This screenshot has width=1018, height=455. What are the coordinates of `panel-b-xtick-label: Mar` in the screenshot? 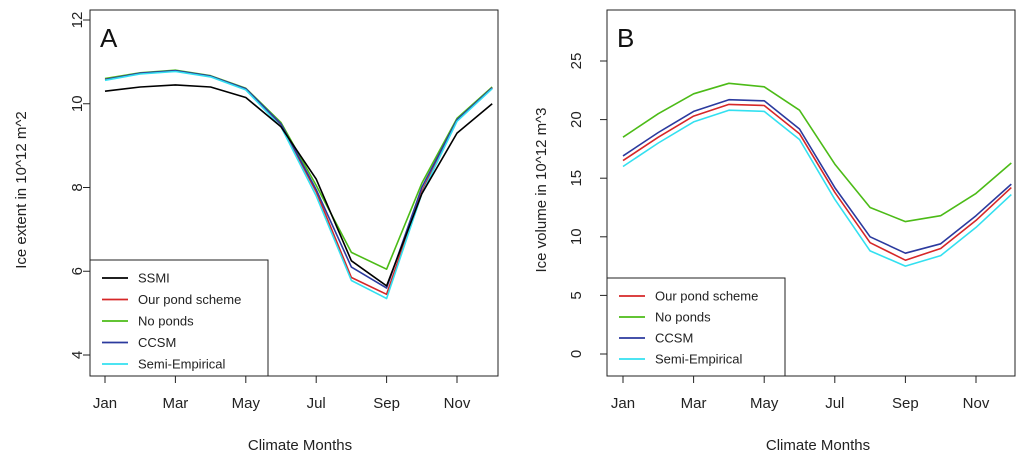 It's located at (694, 403).